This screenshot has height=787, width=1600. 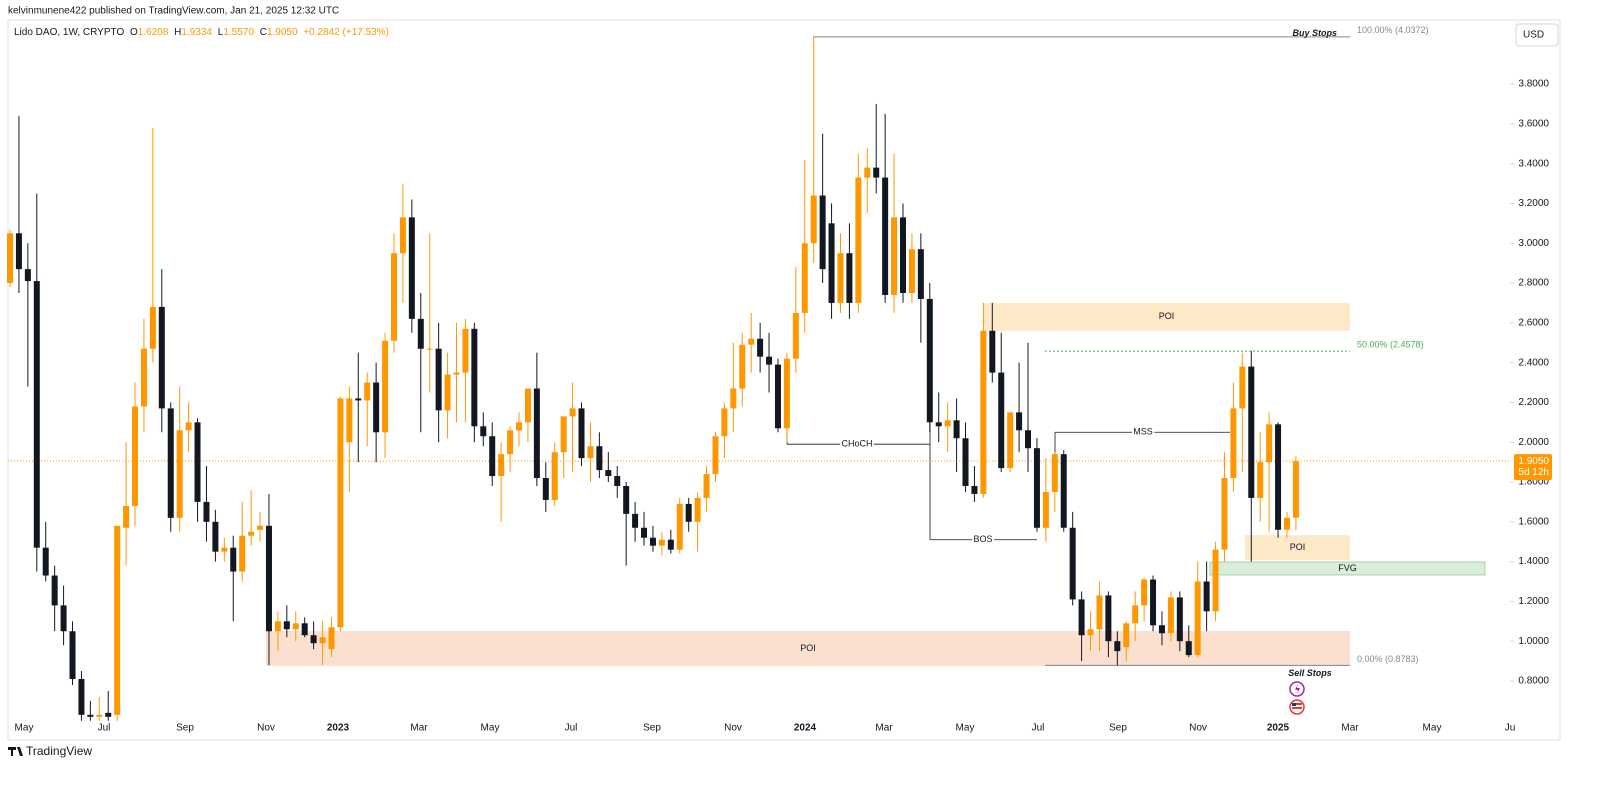 I want to click on x-tick-label: Sep, so click(x=1118, y=728).